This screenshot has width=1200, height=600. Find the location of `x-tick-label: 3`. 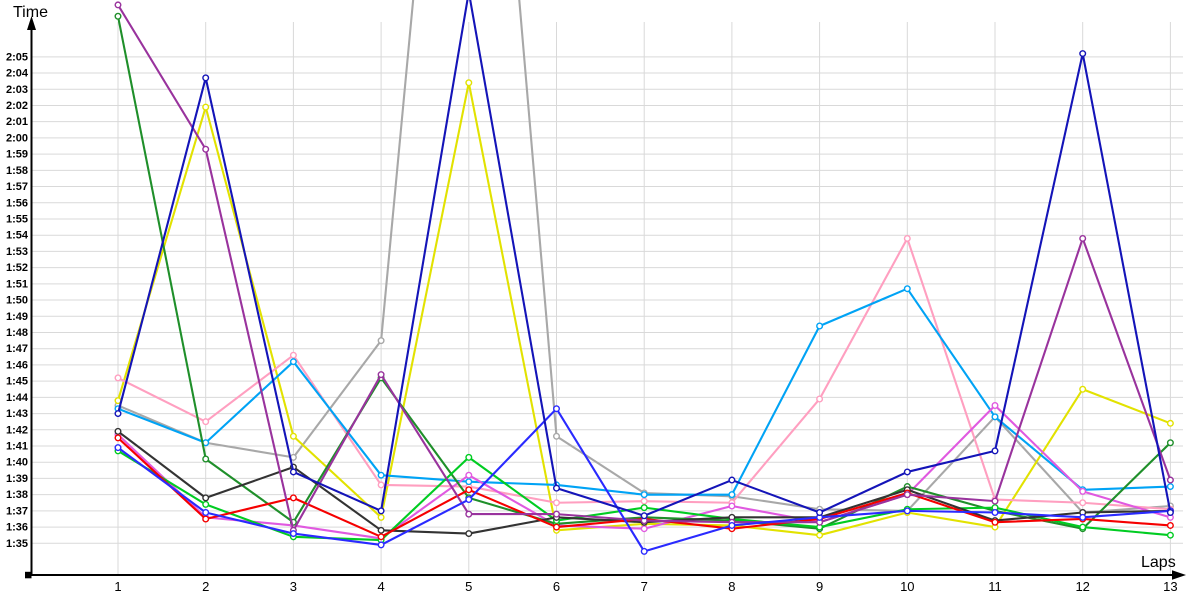

x-tick-label: 3 is located at coordinates (293, 586).